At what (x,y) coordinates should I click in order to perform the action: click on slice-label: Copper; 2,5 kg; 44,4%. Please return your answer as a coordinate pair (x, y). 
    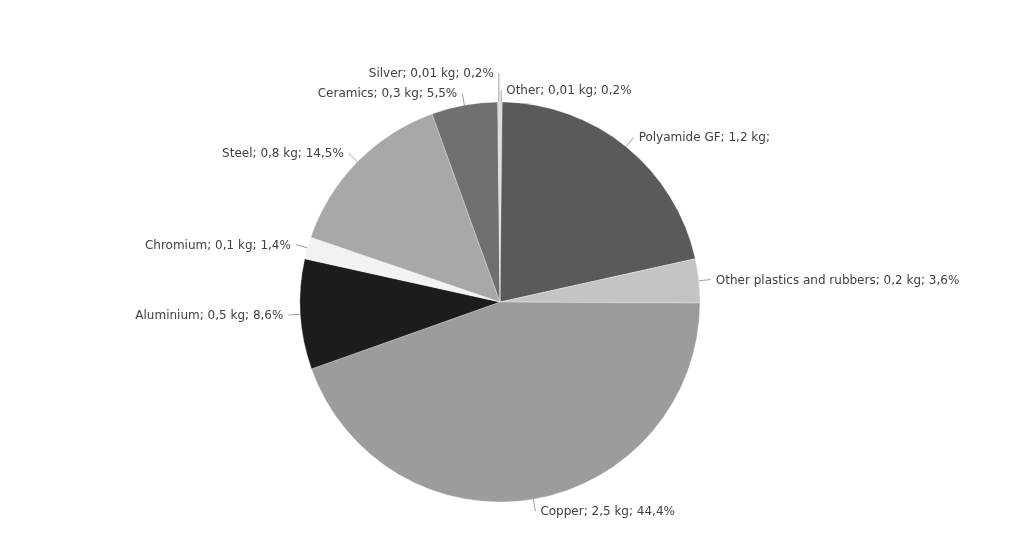
    Looking at the image, I should click on (607, 511).